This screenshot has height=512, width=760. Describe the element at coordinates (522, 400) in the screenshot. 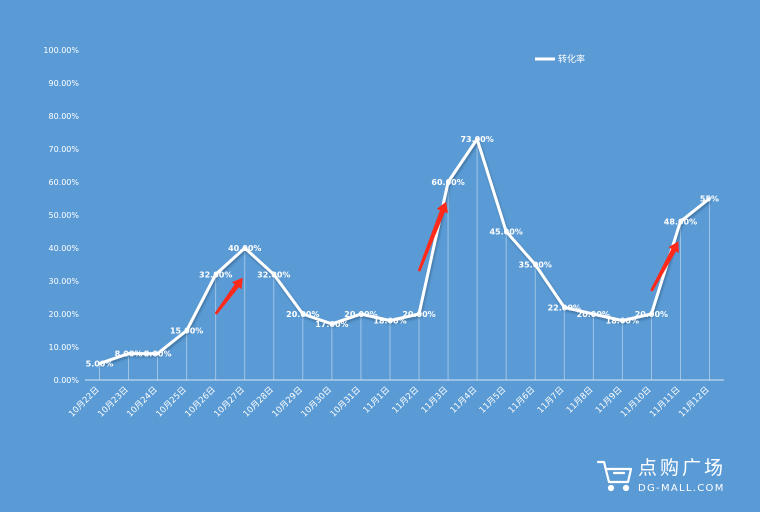

I see `x-tick-label: 11月6日` at that location.